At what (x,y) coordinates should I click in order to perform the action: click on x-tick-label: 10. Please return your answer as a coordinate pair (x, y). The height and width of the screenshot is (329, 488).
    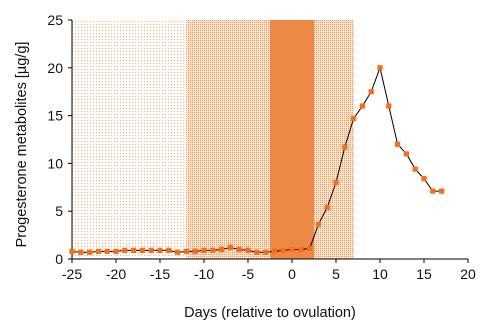
    Looking at the image, I should click on (380, 274).